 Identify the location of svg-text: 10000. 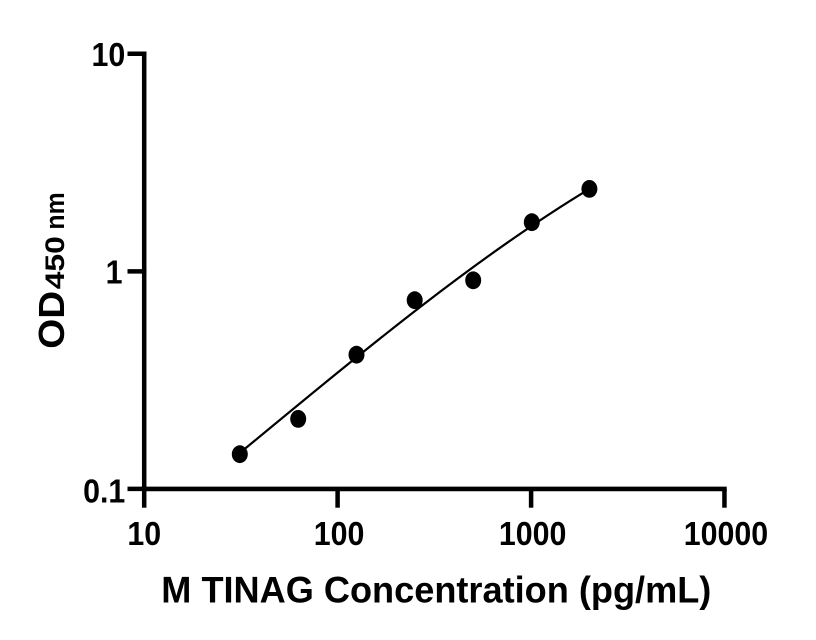
(726, 533).